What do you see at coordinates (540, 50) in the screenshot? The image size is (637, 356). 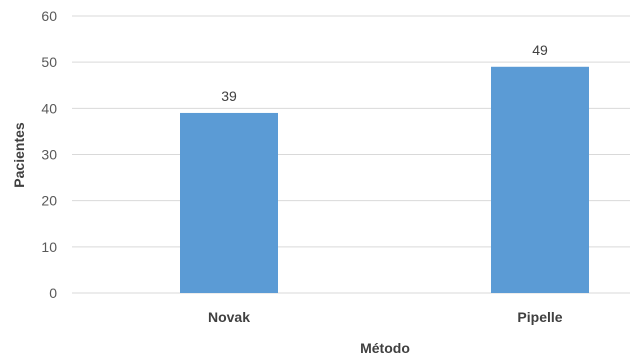 I see `data-label-pipelle: 49` at bounding box center [540, 50].